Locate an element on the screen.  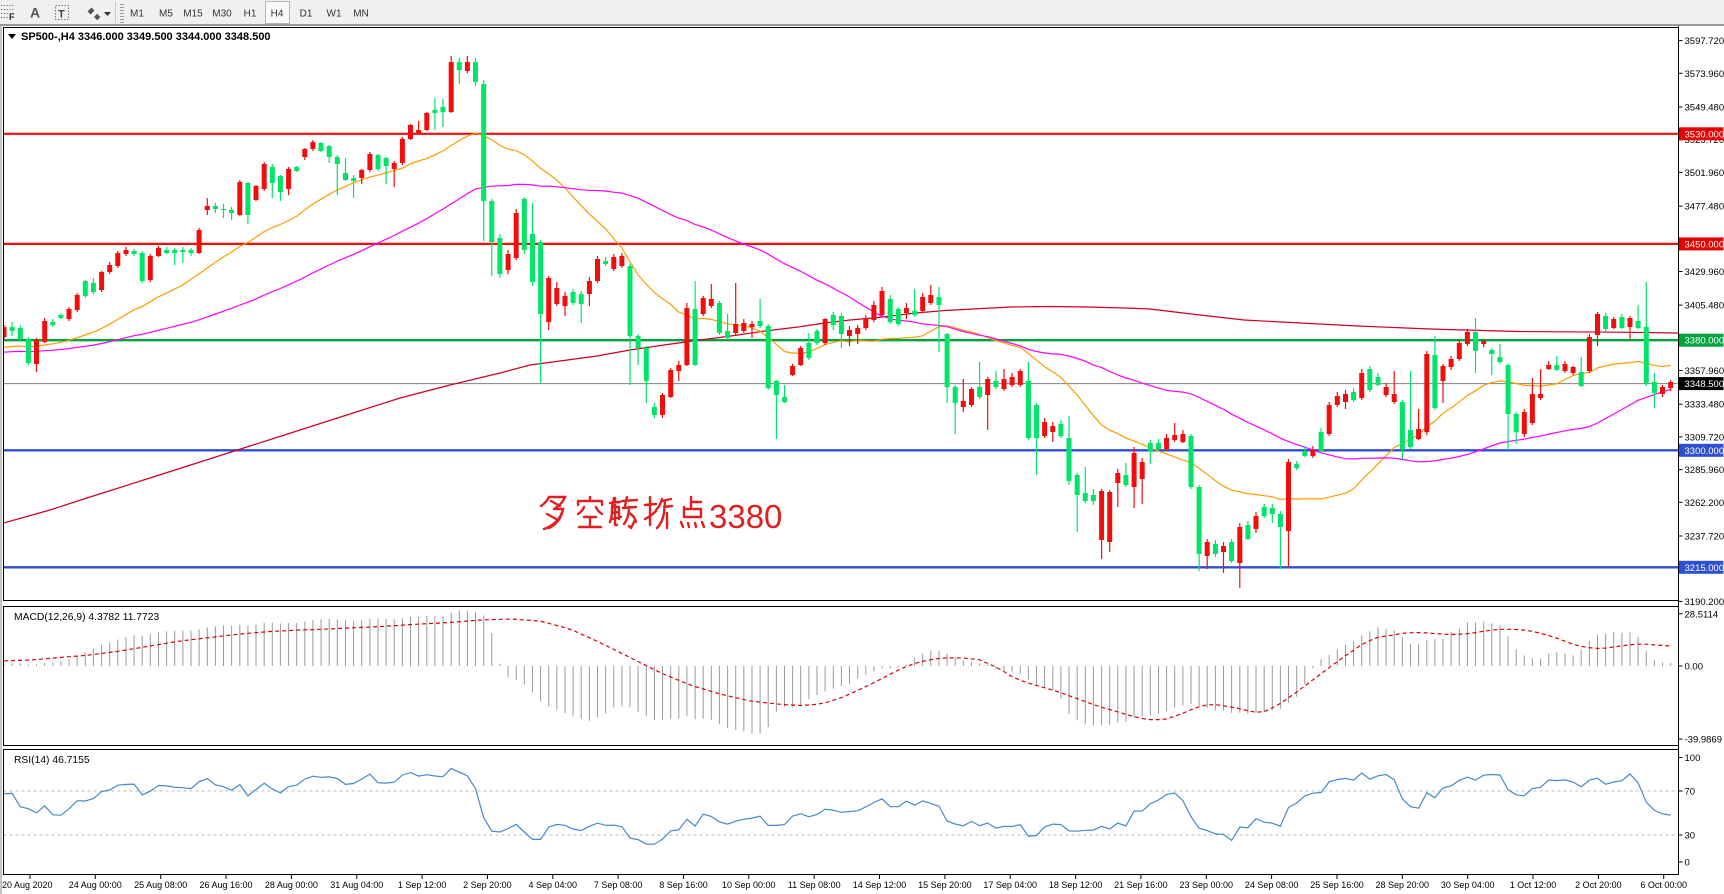
svg-text: F is located at coordinates (12, 17).